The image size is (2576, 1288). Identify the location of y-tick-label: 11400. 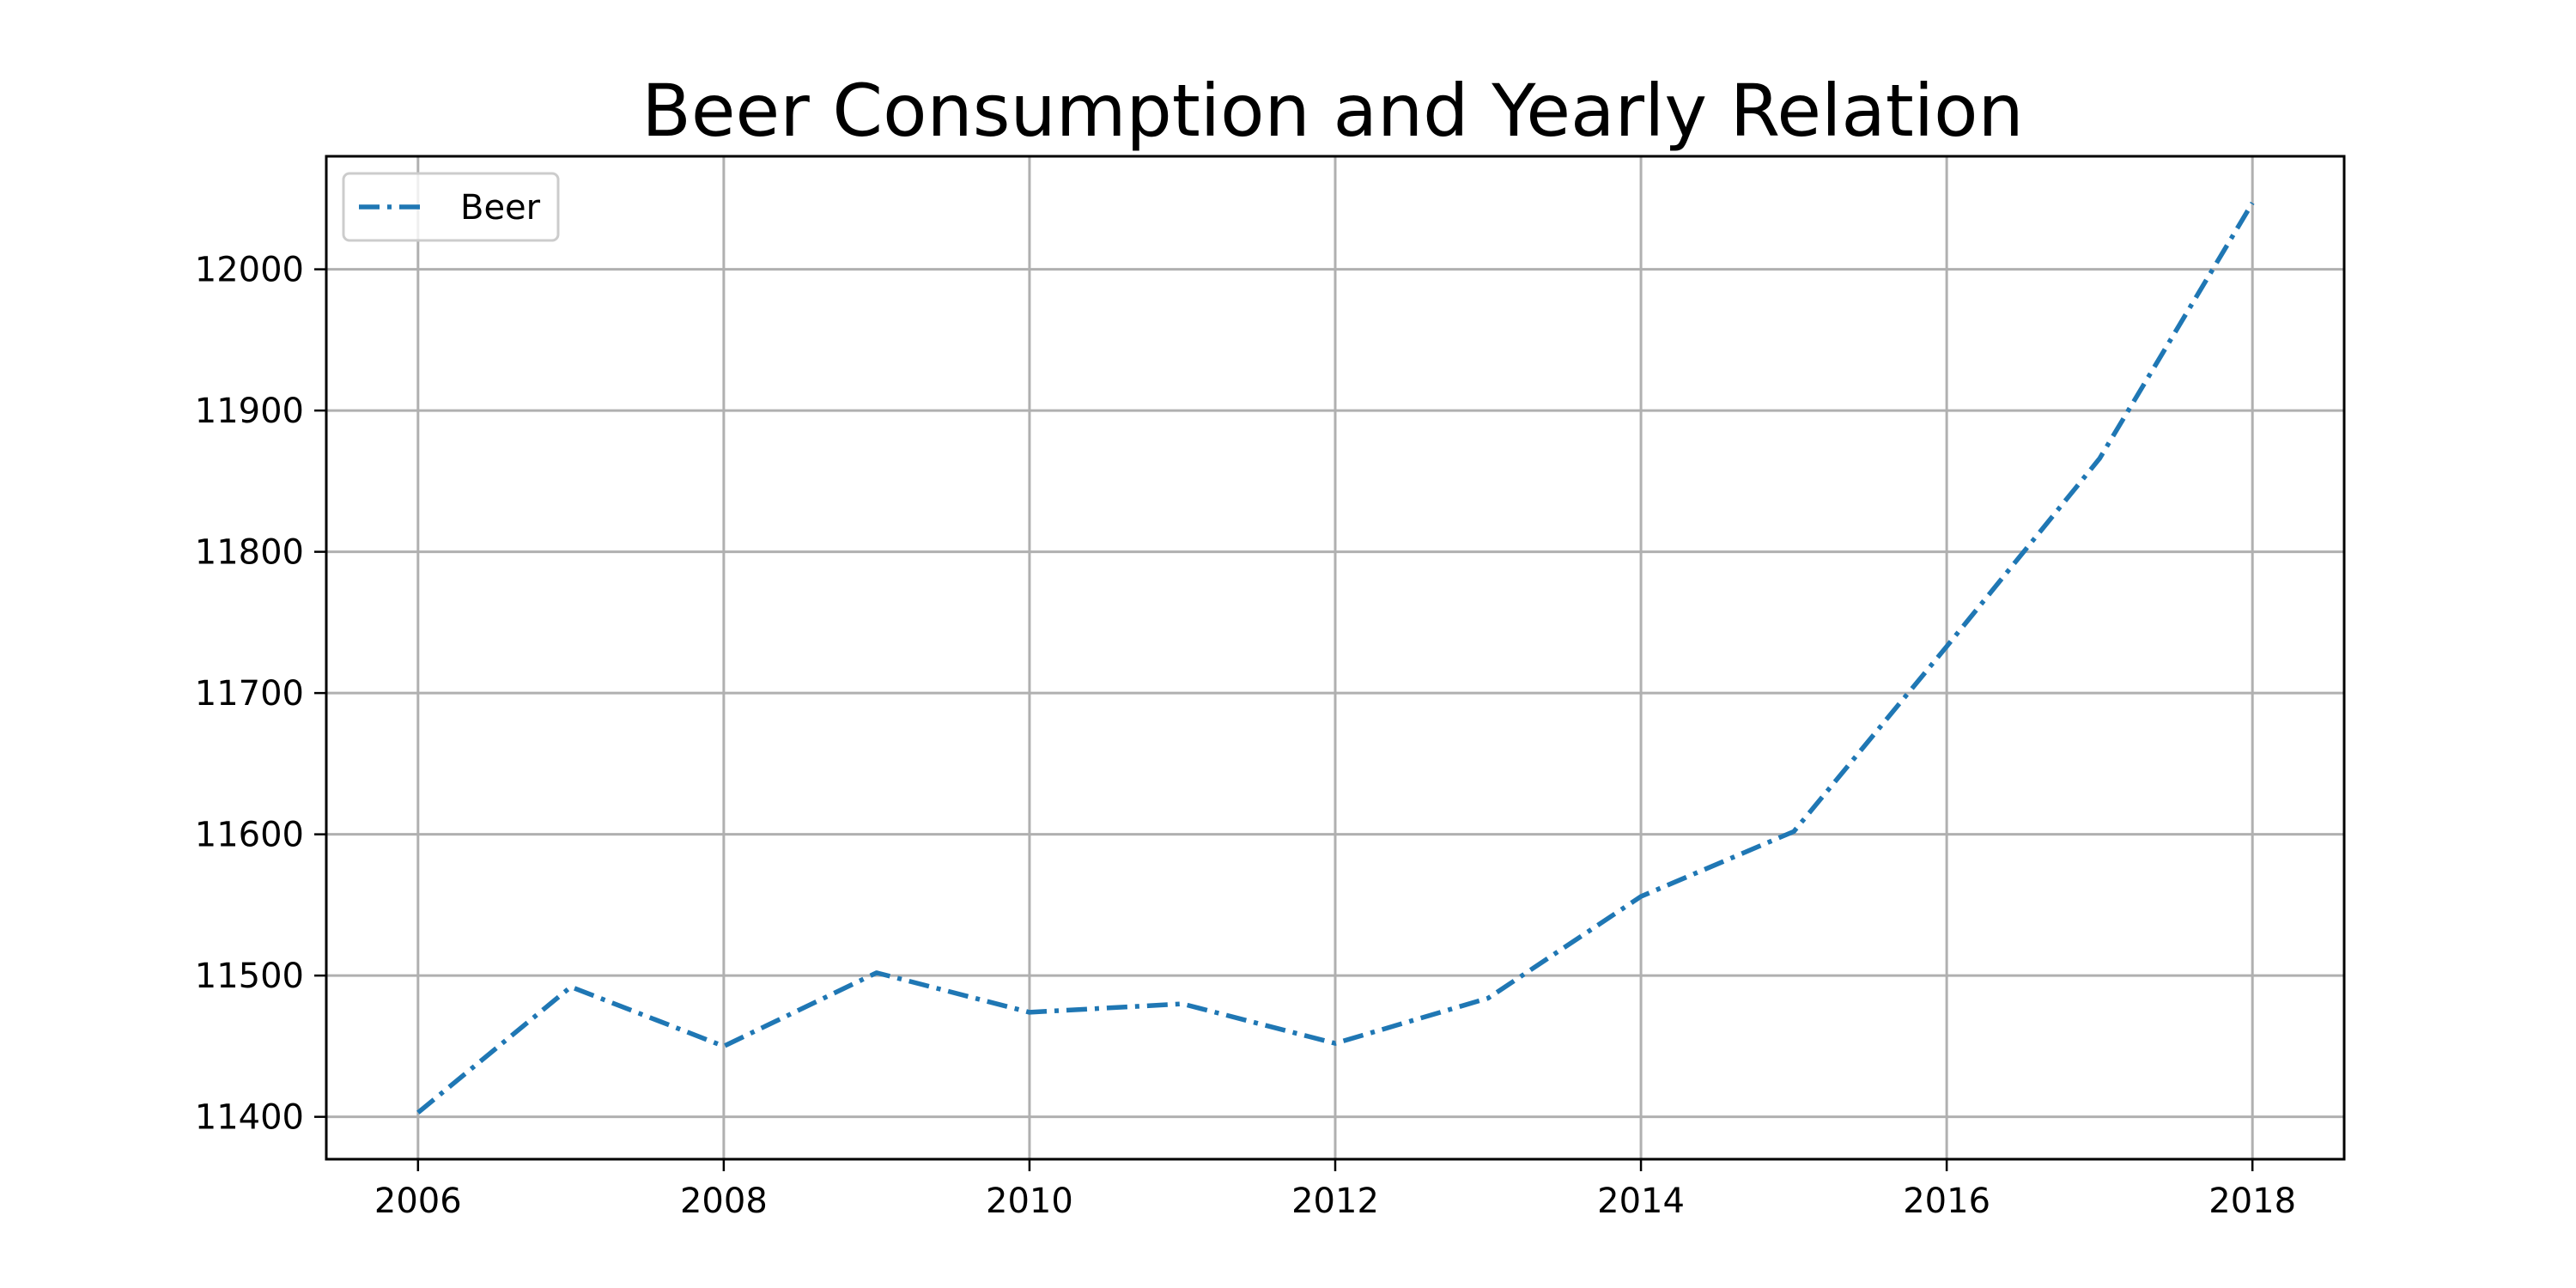
(250, 1118).